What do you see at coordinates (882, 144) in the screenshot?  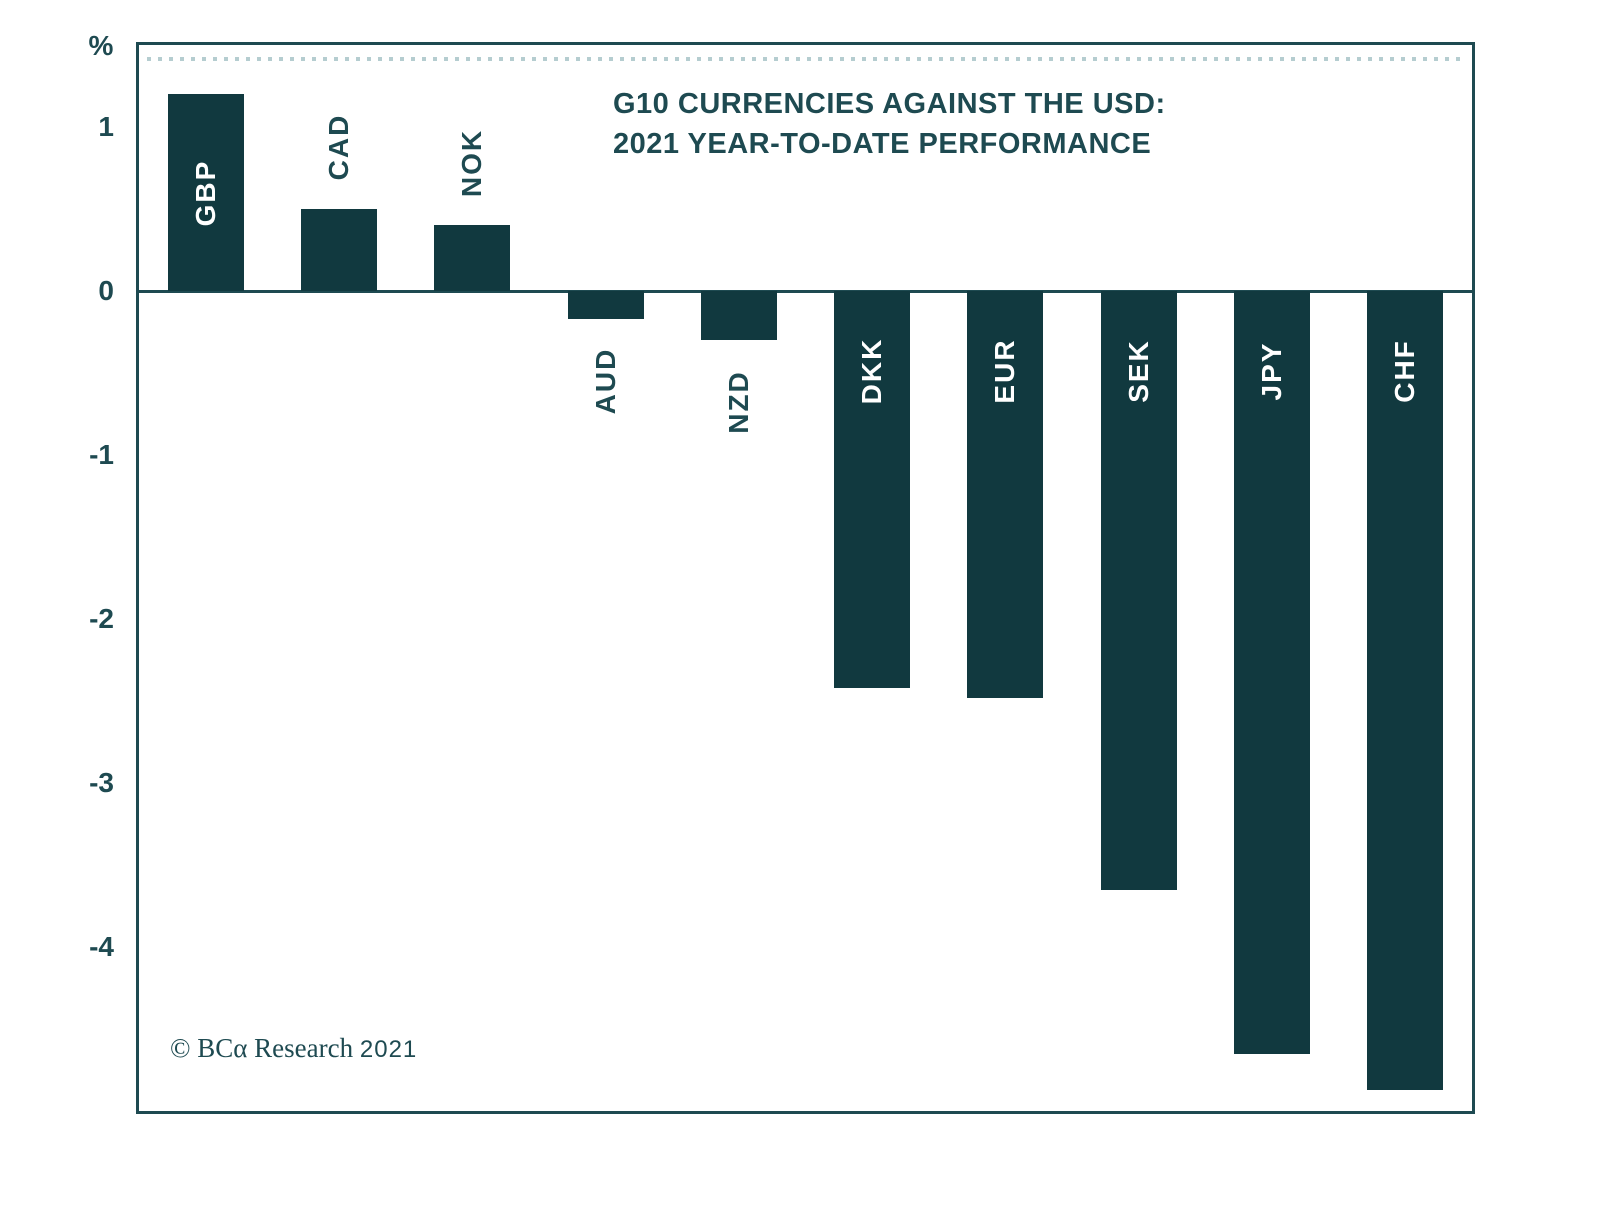 I see `chart-title-line-2: 2021 YEAR-TO-DATE PERFORMANCE` at bounding box center [882, 144].